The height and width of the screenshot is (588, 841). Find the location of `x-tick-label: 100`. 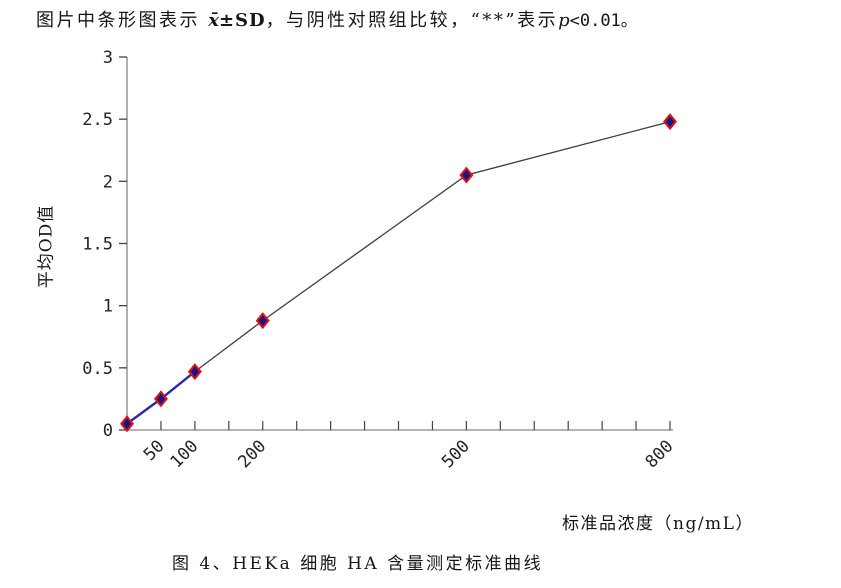

x-tick-label: 100 is located at coordinates (185, 454).